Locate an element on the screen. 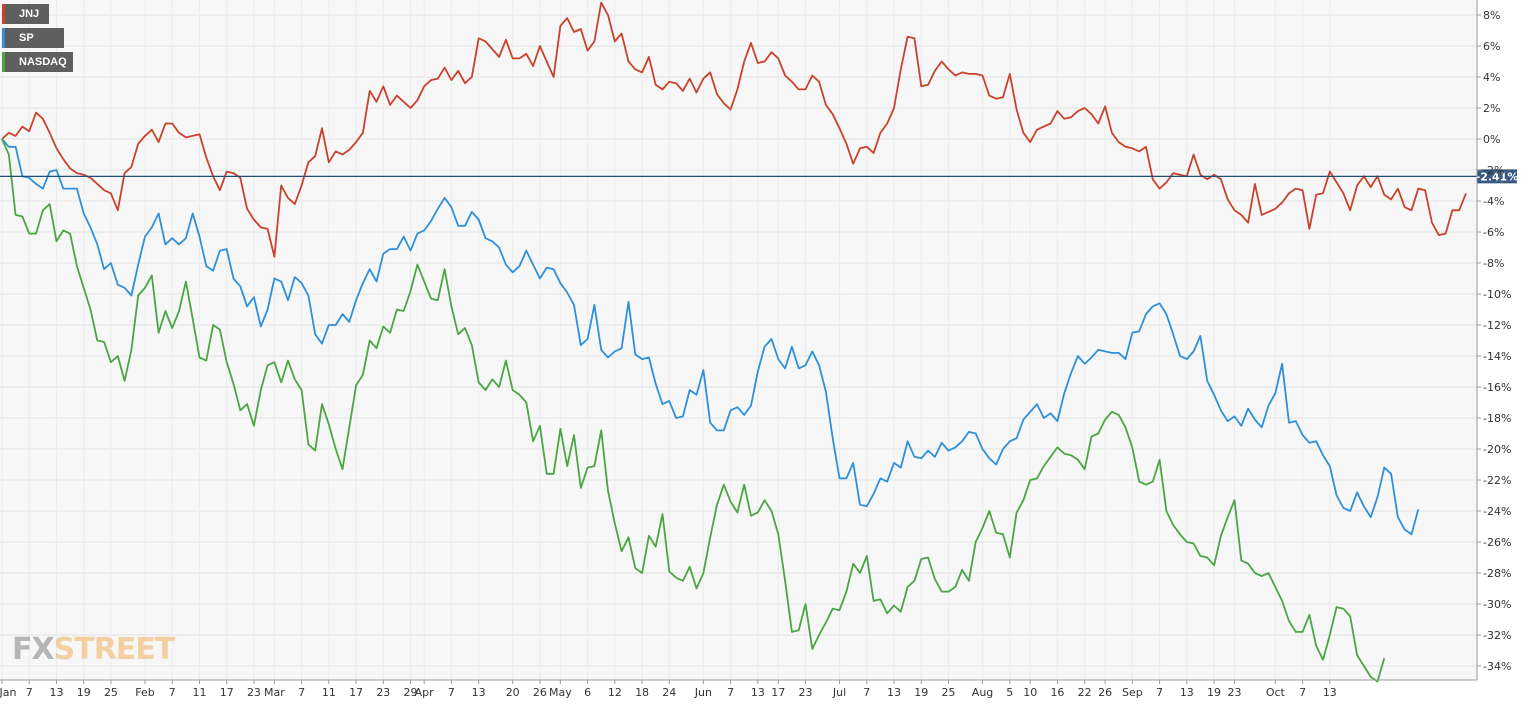 This screenshot has height=704, width=1536. legend-item-nasdaq: NASDAQ is located at coordinates (37, 62).